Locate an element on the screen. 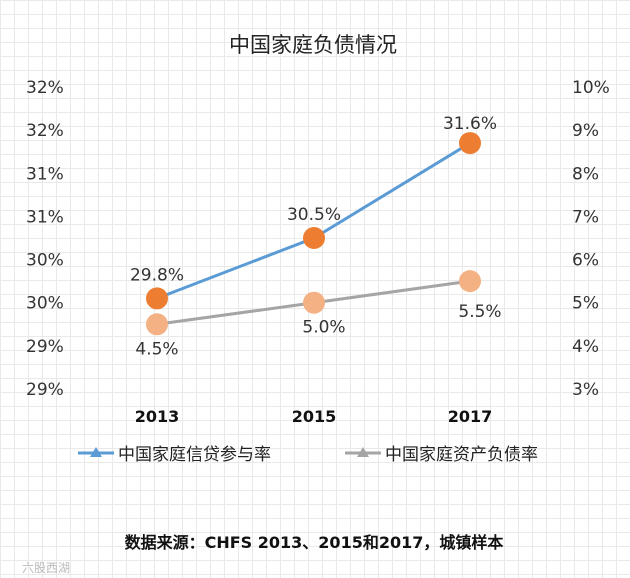 This screenshot has width=630, height=578. legend-label-credit: 中国家庭信贷参与率 is located at coordinates (194, 455).